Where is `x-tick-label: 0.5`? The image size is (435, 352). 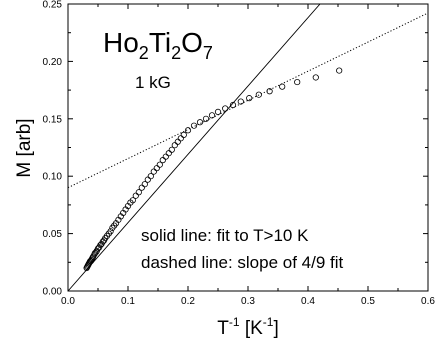 x-tick-label: 0.5 is located at coordinates (368, 301).